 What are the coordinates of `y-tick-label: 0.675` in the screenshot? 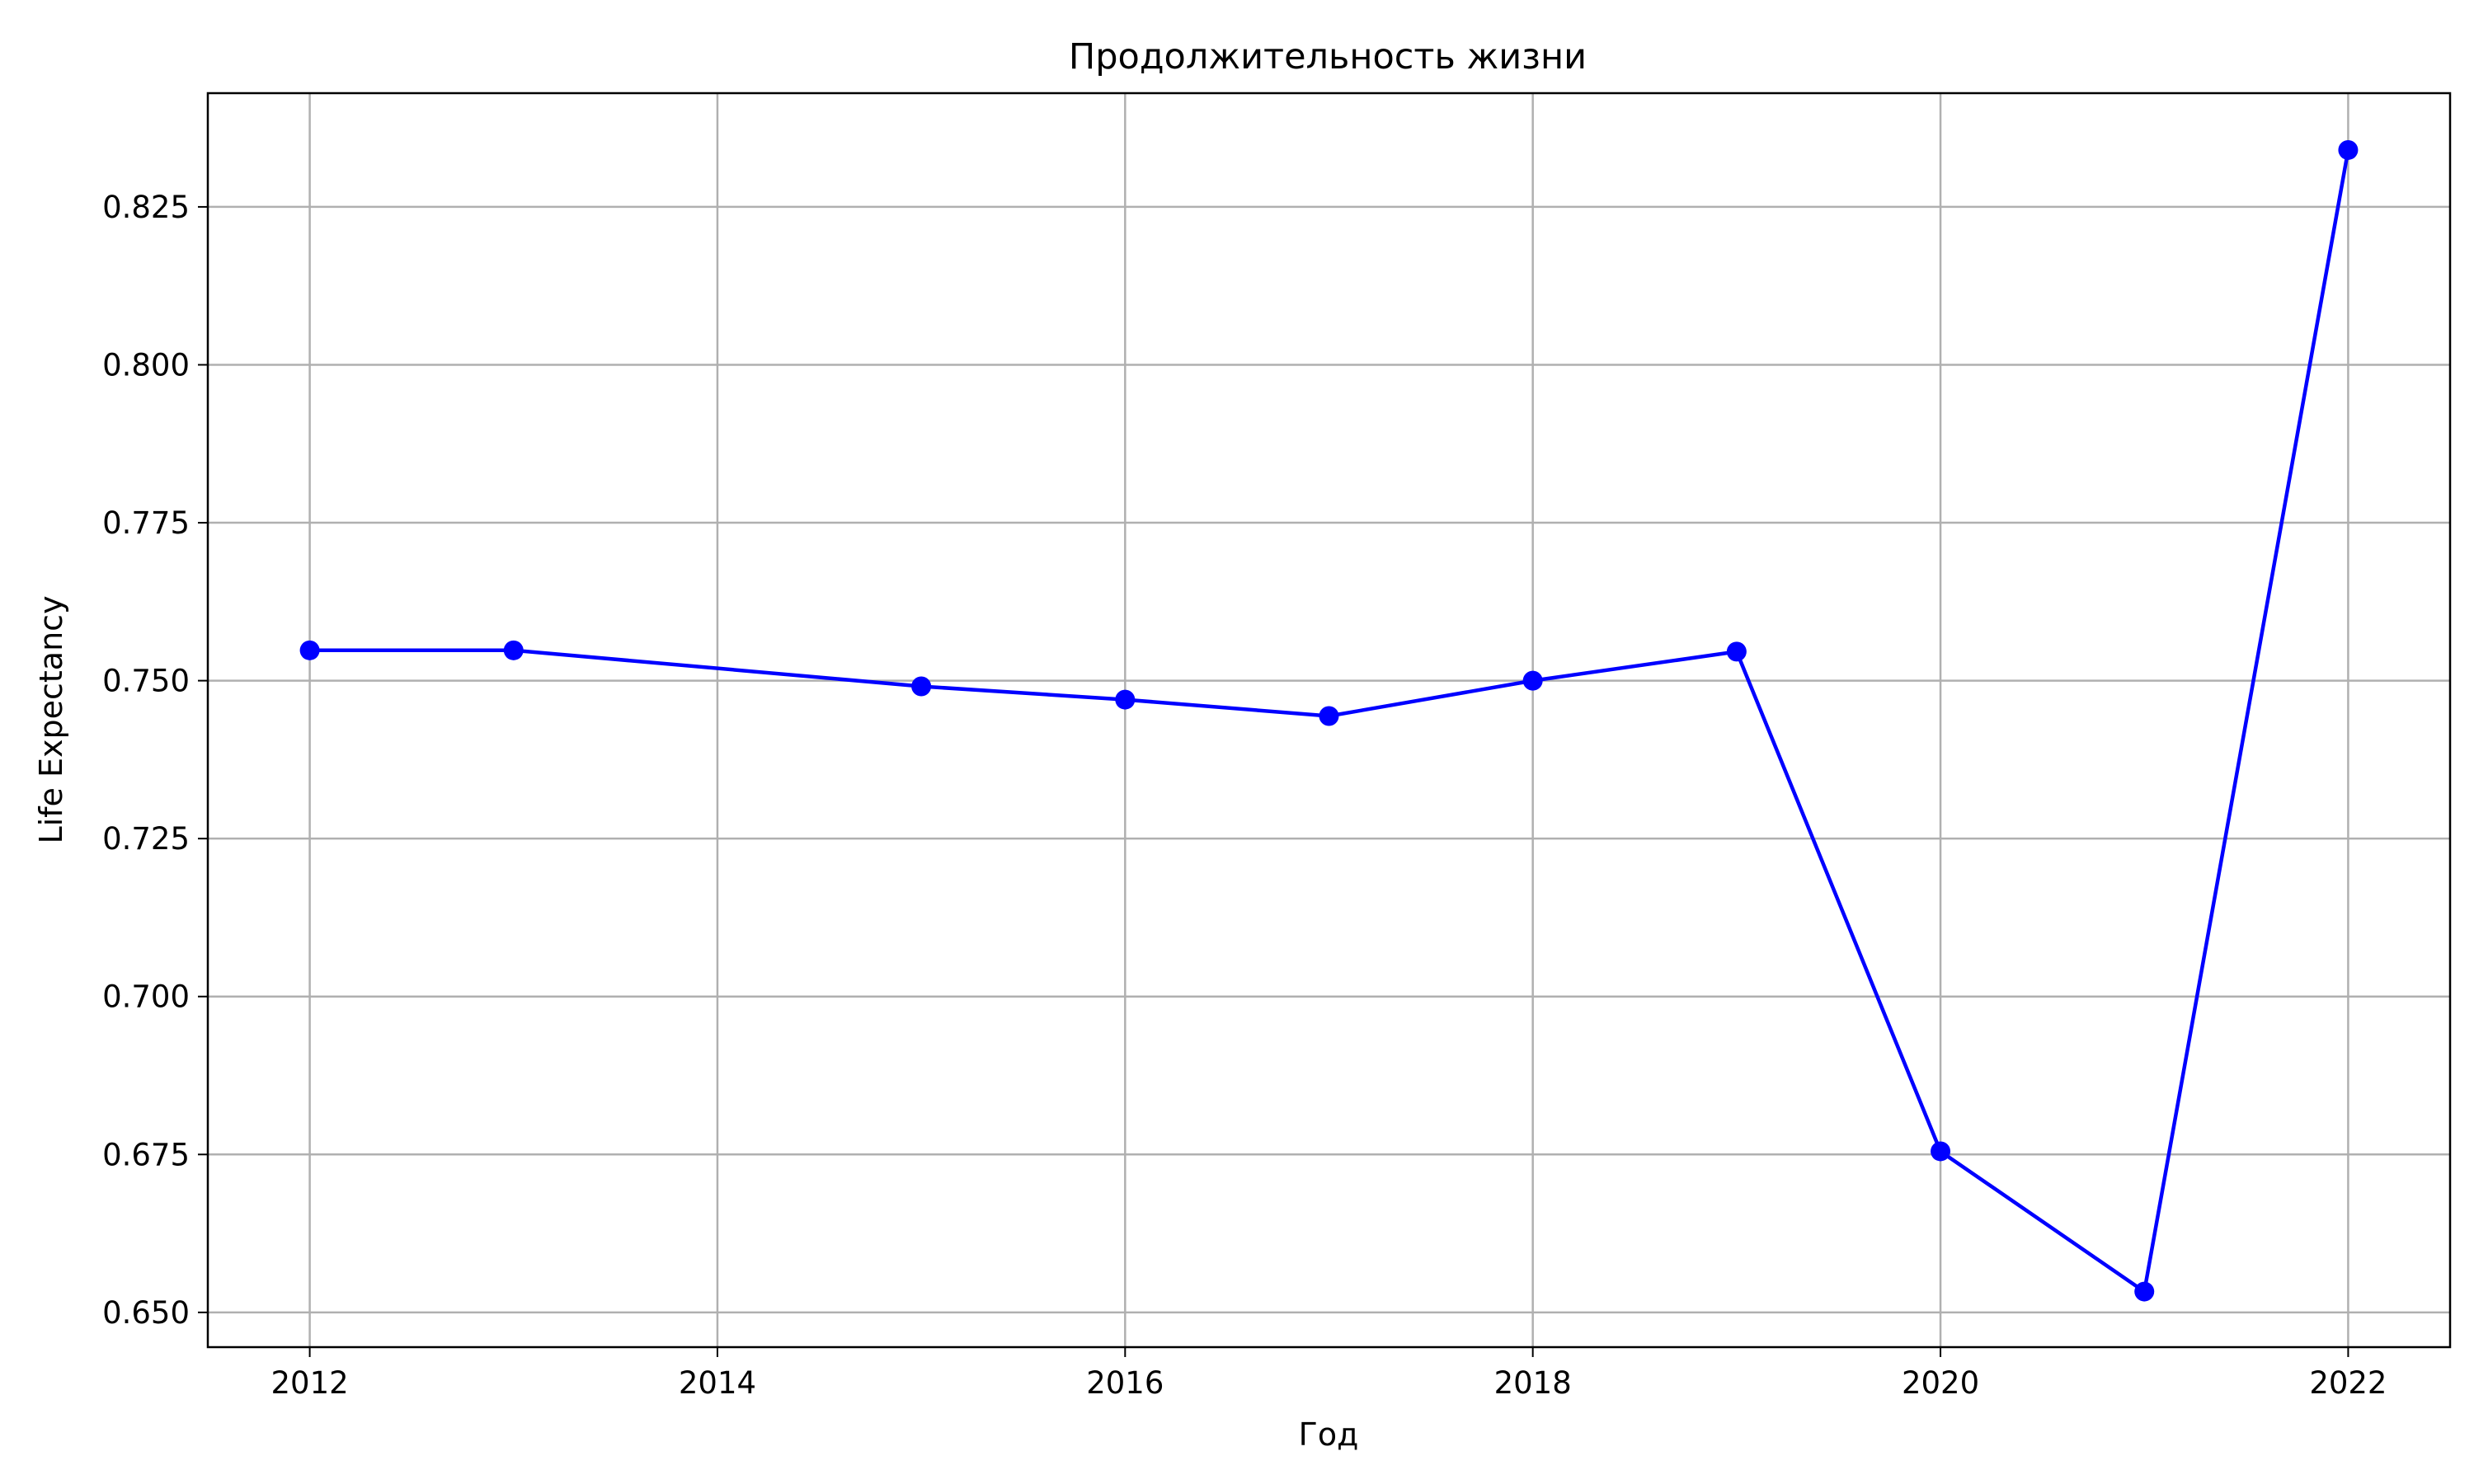 It's located at (146, 1154).